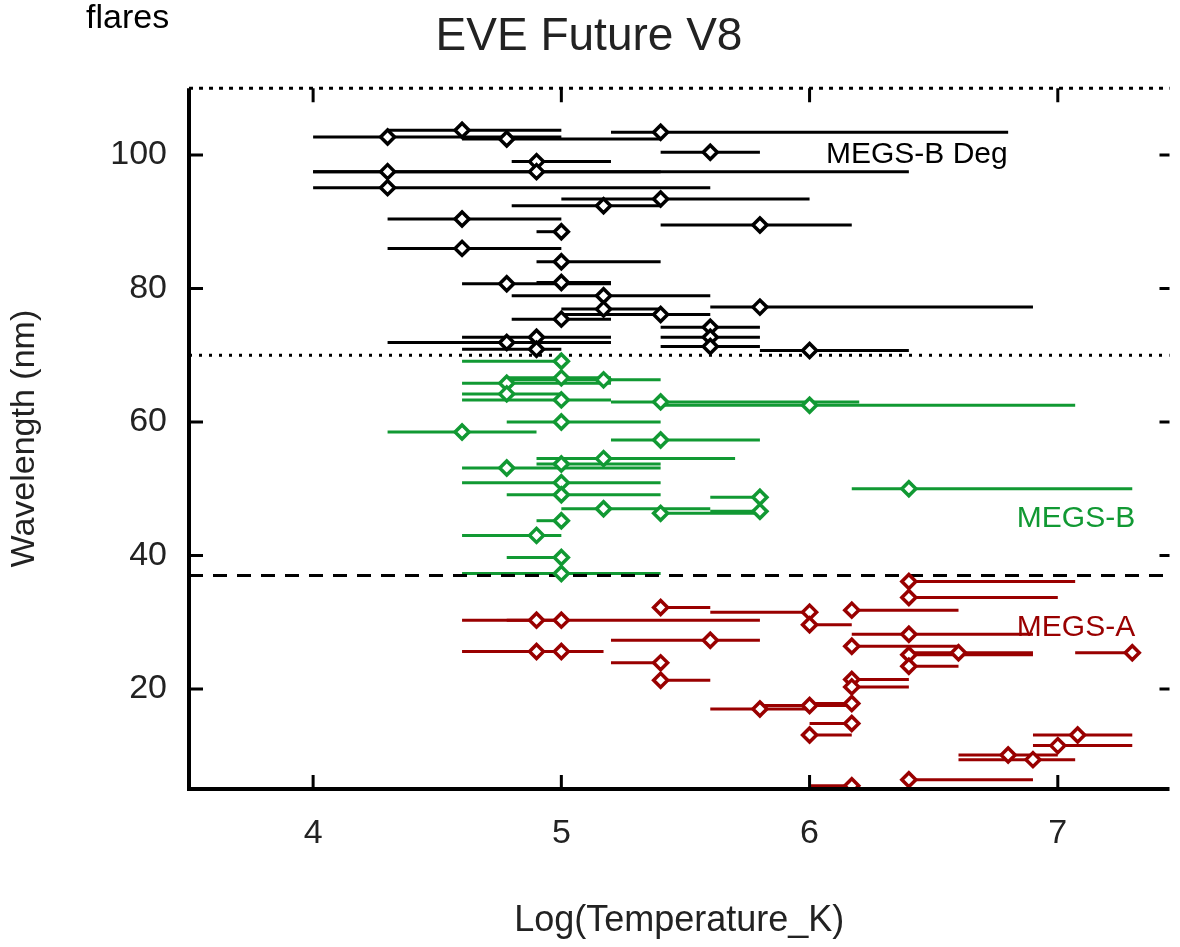  What do you see at coordinates (810, 830) in the screenshot?
I see `x-tick-label: 6` at bounding box center [810, 830].